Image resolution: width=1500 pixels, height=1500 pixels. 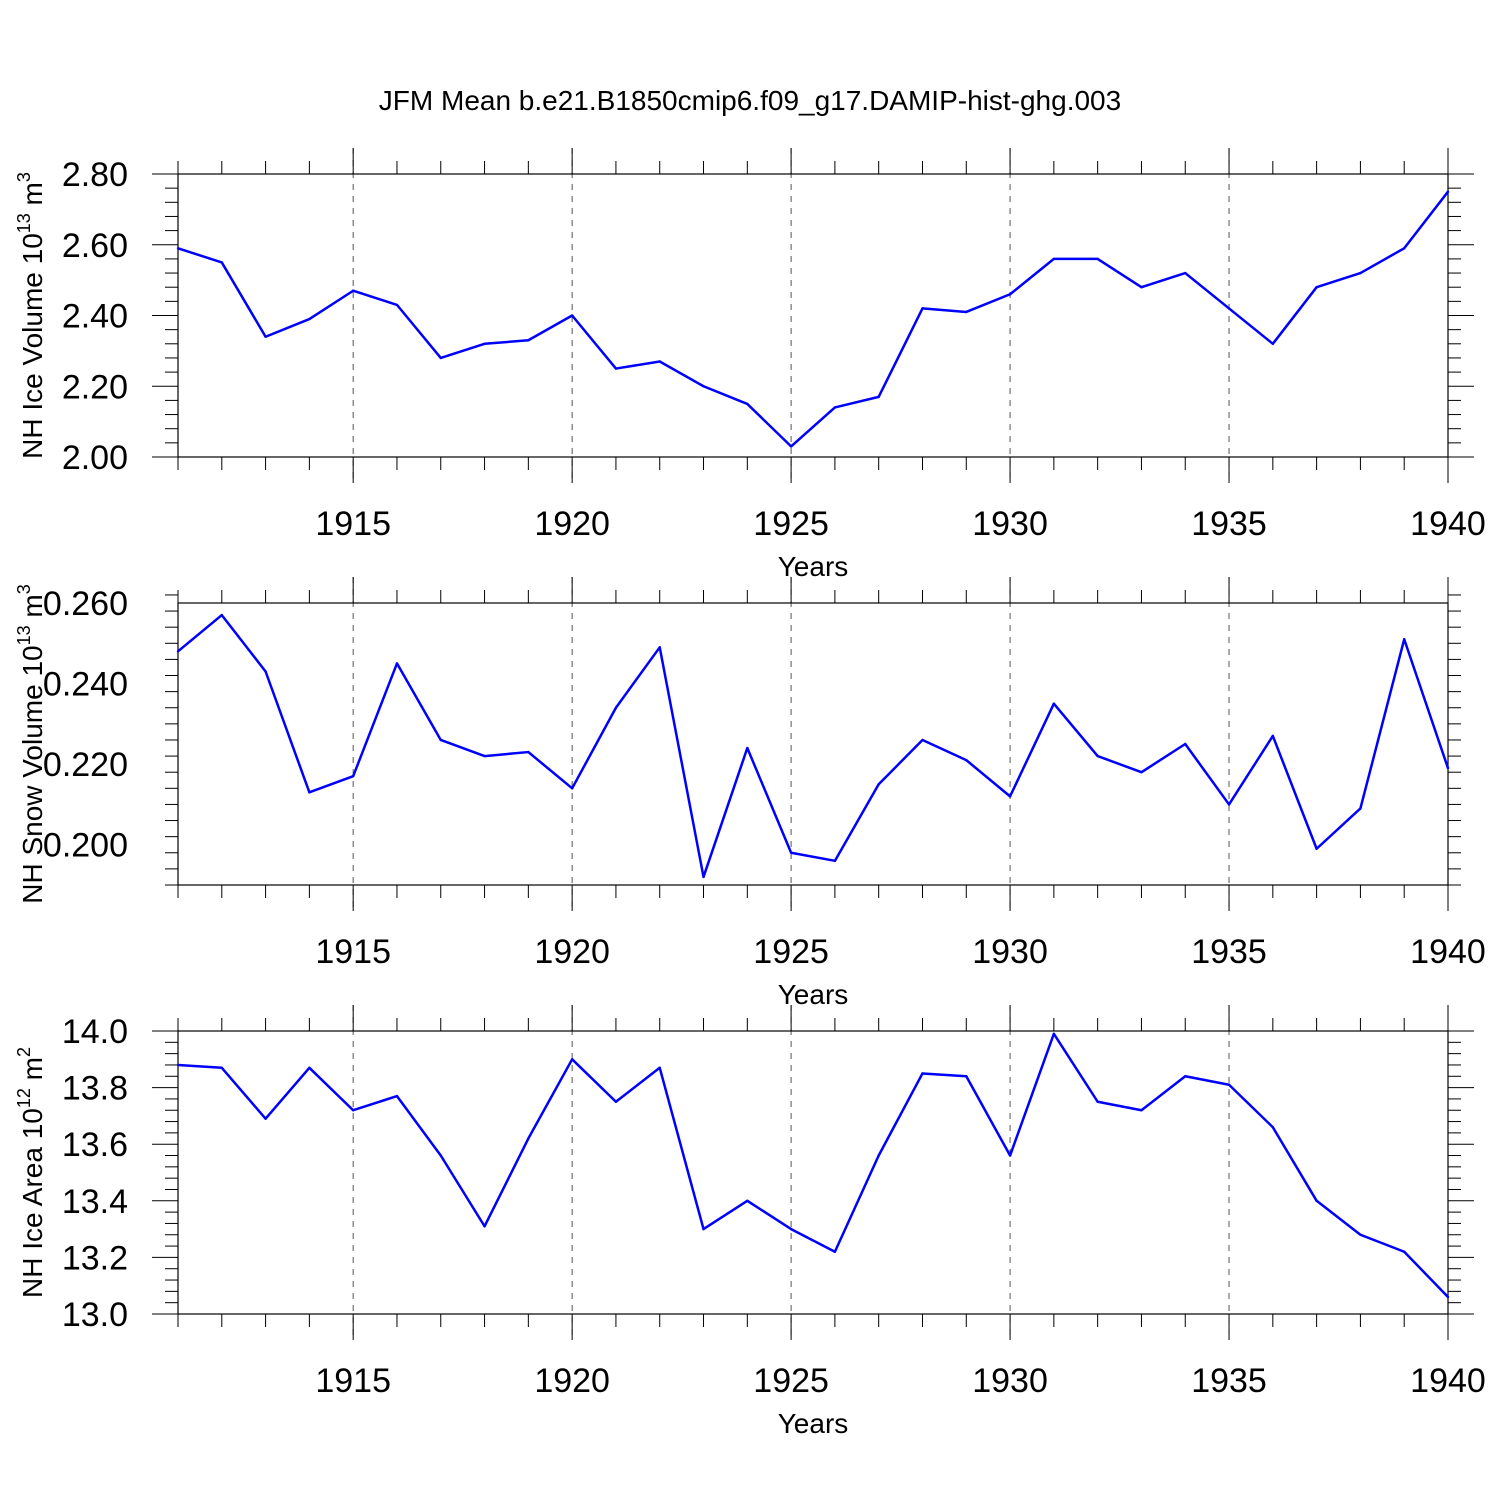 I want to click on chart-3-point-1913, so click(x=265, y=1118).